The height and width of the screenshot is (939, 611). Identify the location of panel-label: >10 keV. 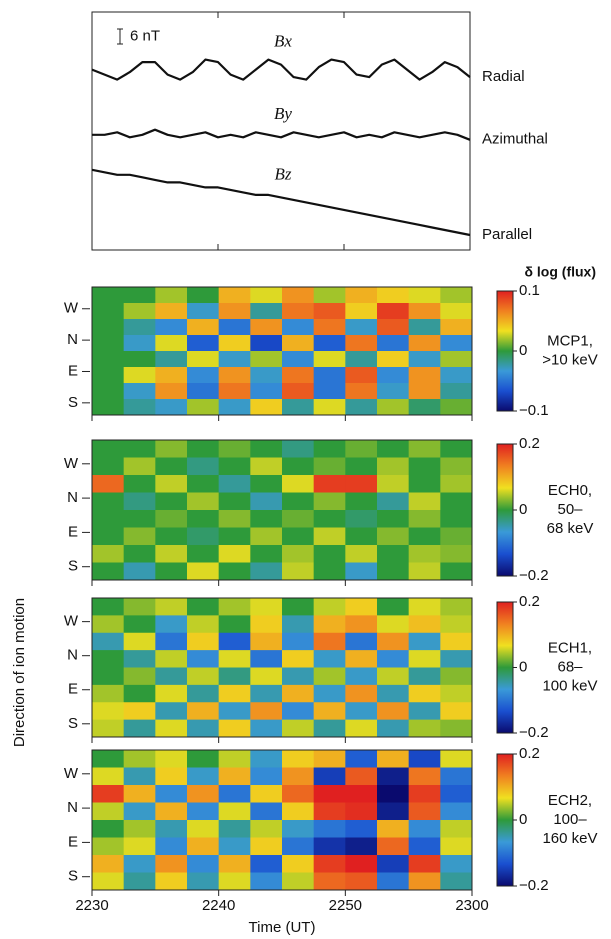
(569, 359).